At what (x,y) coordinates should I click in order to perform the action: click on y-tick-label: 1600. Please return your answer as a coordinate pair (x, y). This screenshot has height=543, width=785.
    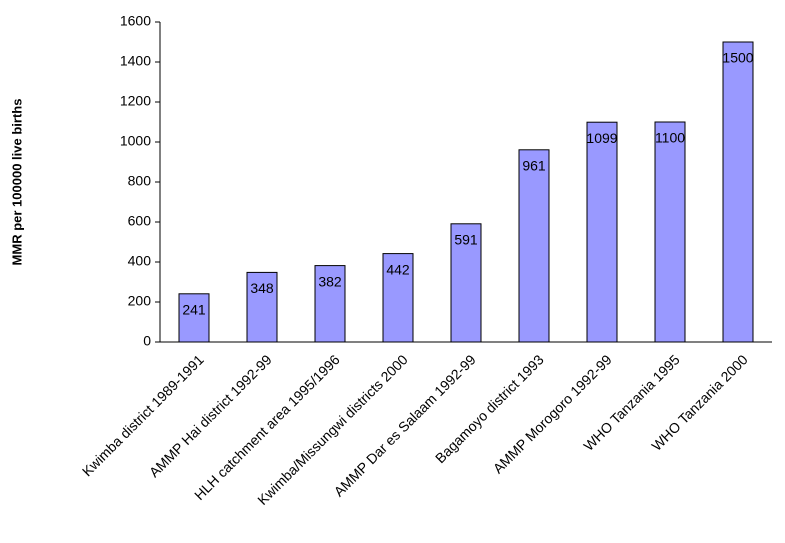
    Looking at the image, I should click on (135, 21).